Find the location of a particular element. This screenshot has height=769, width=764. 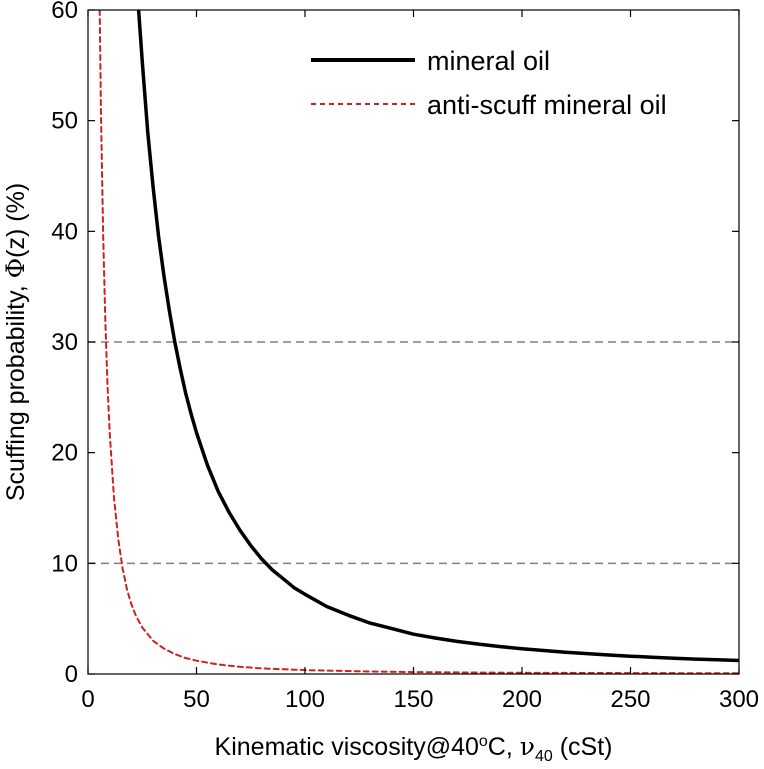

x-tick-label: 100 is located at coordinates (305, 699).